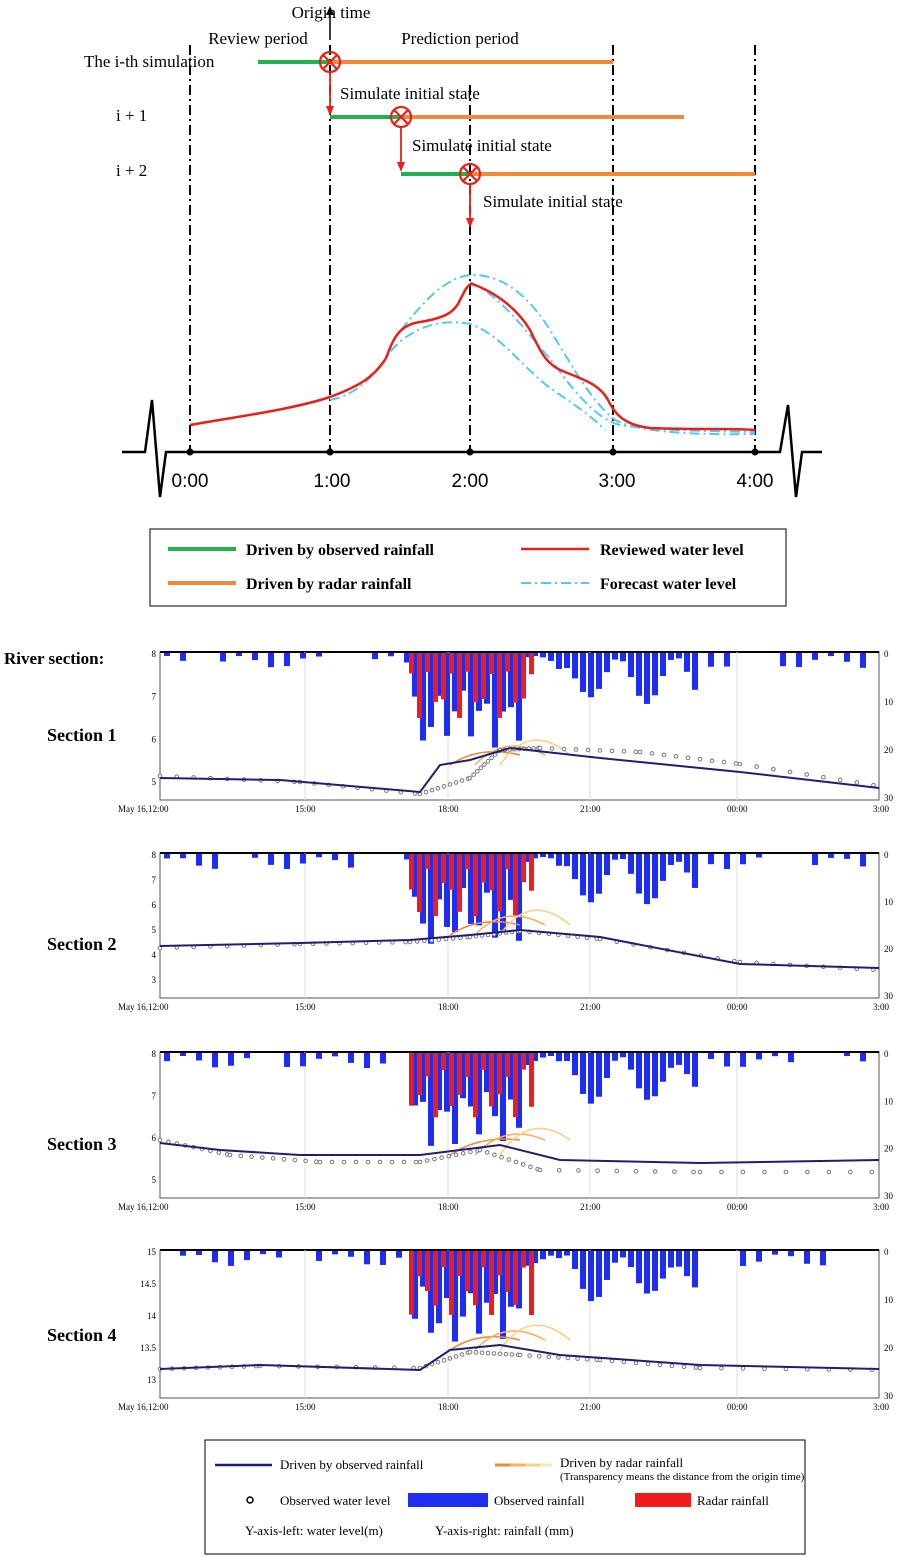  Describe the element at coordinates (314, 1530) in the screenshot. I see `legend2-yleft: Y-axis-left: water level(m)` at that location.